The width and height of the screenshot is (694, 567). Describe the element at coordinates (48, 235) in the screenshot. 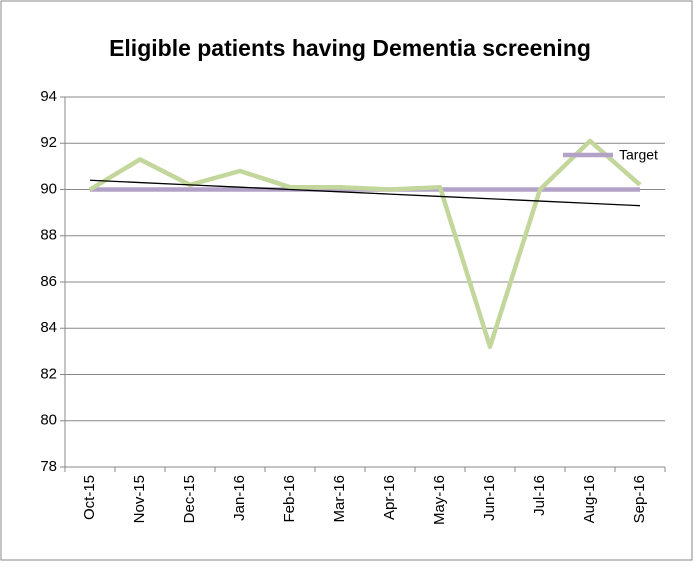

I see `y-tick-label: 88` at that location.